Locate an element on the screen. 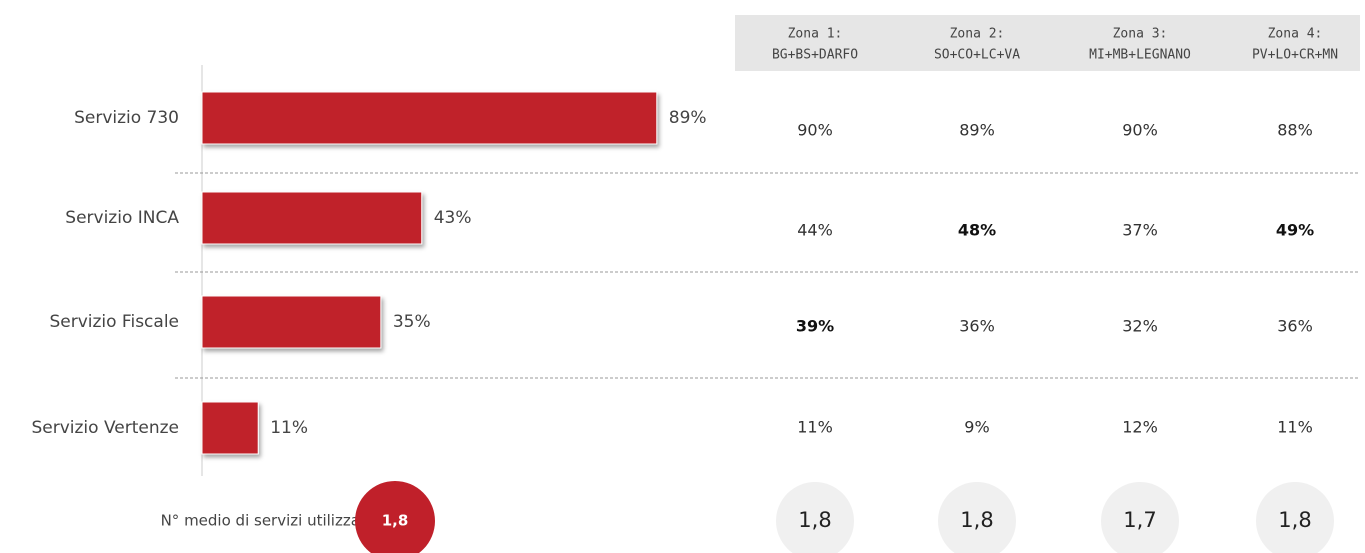  header-band is located at coordinates (1047, 43).